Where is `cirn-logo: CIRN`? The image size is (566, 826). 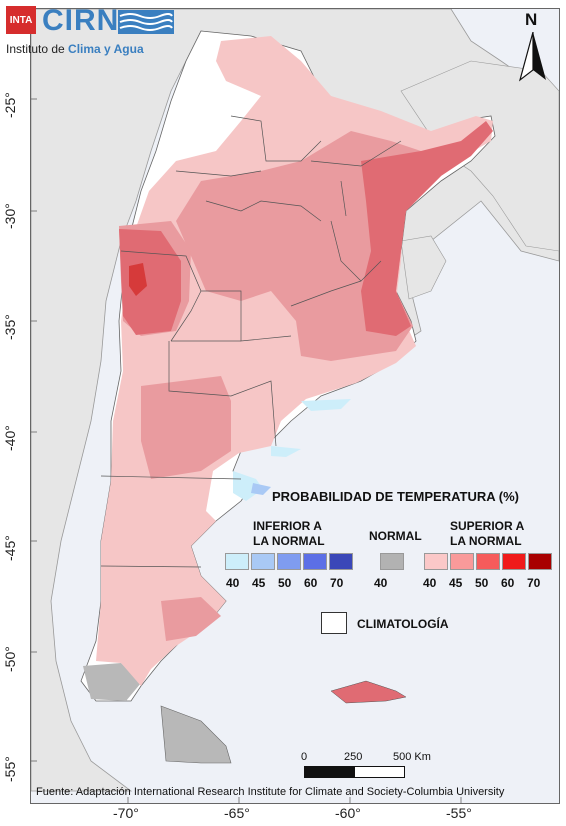
cirn-logo: CIRN is located at coordinates (81, 20).